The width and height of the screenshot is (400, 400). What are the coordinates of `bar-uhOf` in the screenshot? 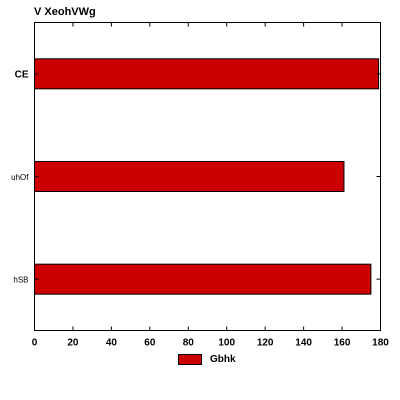 It's located at (189, 176).